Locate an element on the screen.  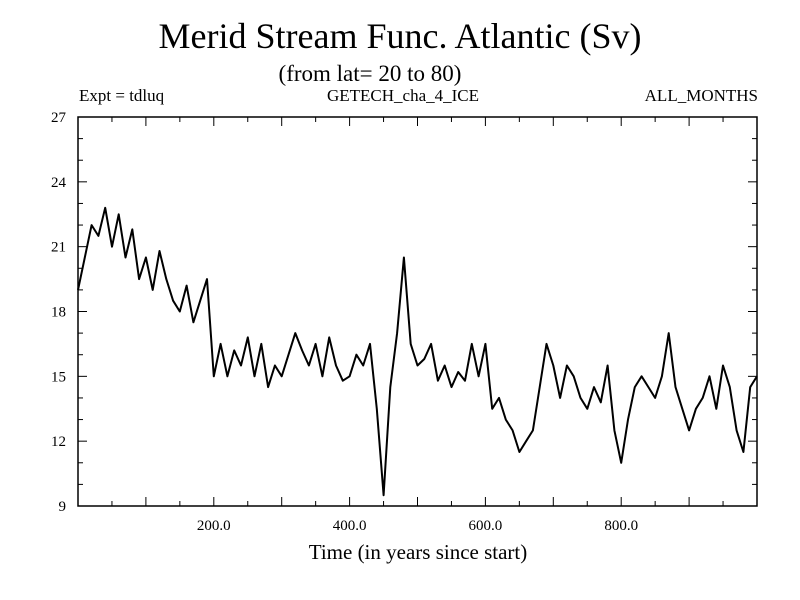
x-tick-label: 800.0 is located at coordinates (621, 526).